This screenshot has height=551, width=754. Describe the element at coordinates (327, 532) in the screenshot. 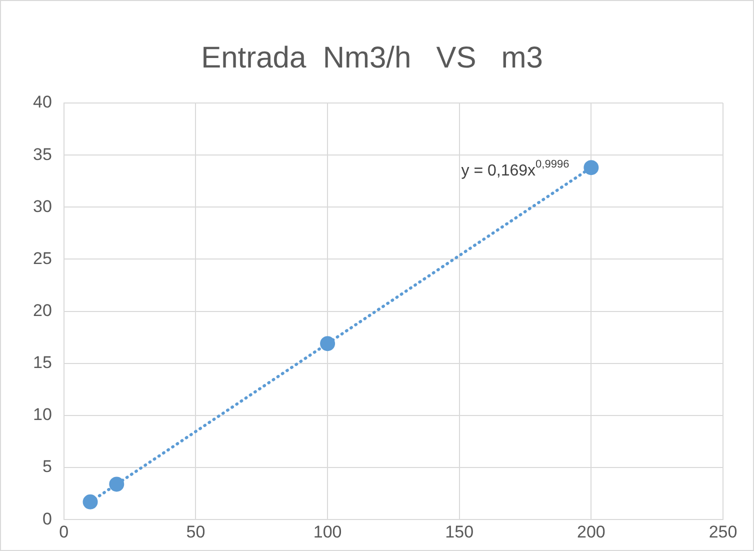

I see `x-tick-label: 100` at that location.